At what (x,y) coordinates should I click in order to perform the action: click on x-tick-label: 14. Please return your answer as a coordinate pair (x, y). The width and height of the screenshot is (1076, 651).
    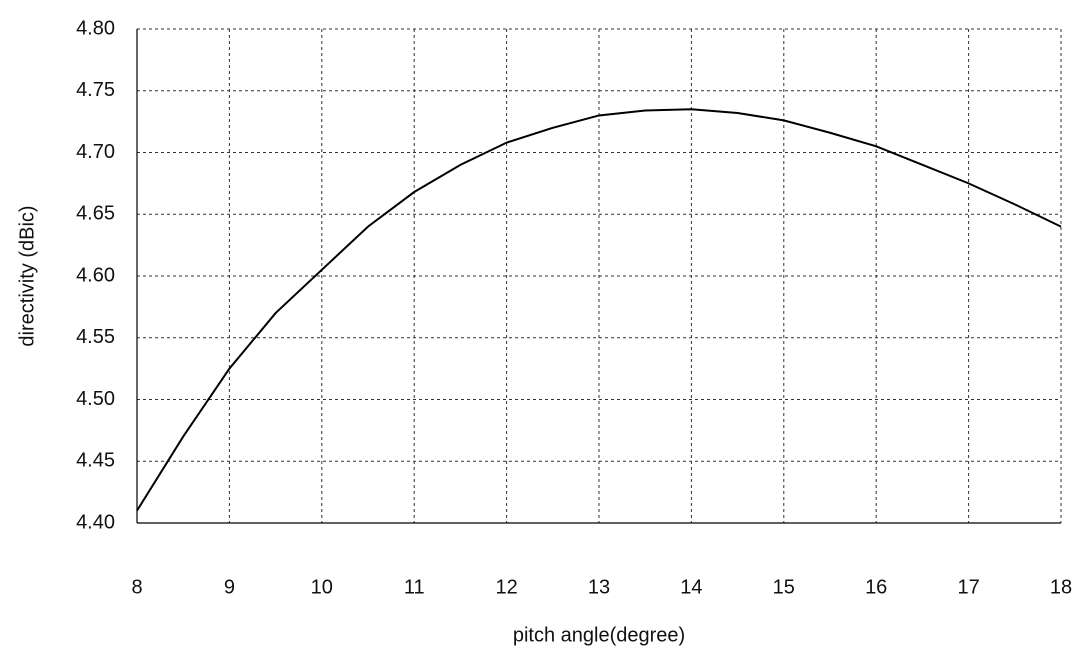
    Looking at the image, I should click on (691, 587).